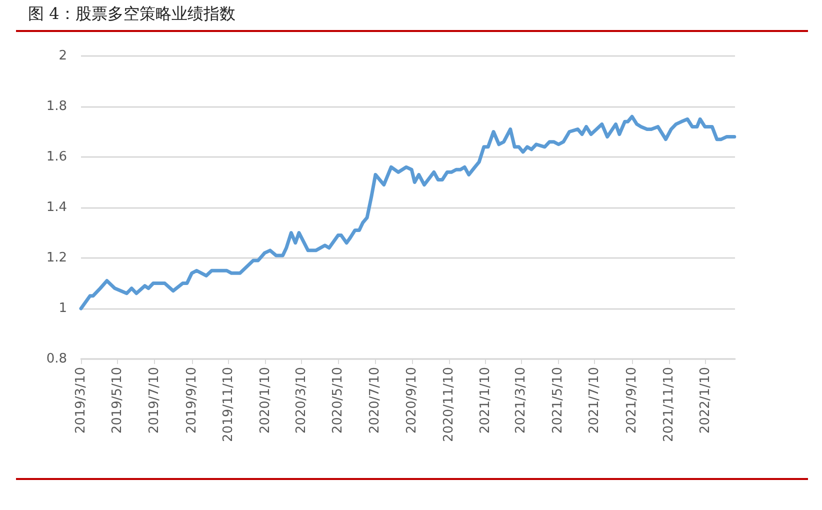 The image size is (822, 510). What do you see at coordinates (56, 207) in the screenshot?
I see `y-tick-label: 1.4` at bounding box center [56, 207].